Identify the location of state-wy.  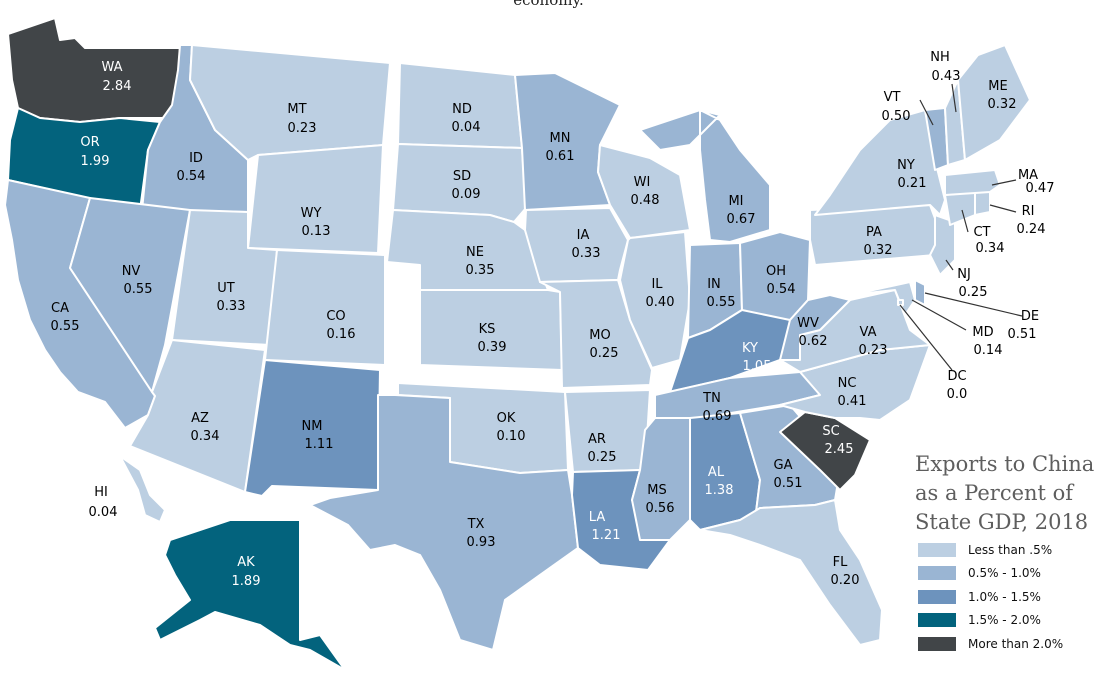
(315, 199).